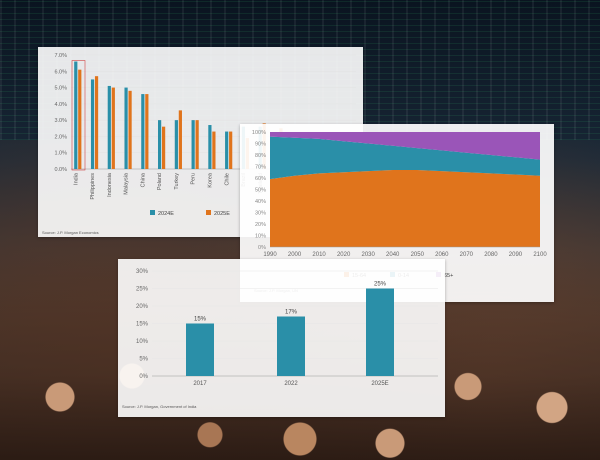  What do you see at coordinates (260, 225) in the screenshot?
I see `chart2-y-tick: 20%` at bounding box center [260, 225].